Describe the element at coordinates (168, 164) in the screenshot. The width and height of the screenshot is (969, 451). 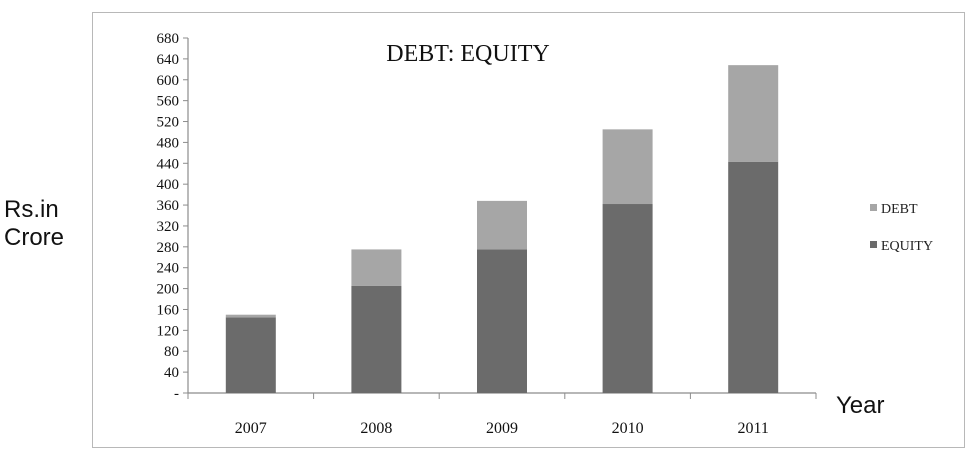
I see `y-tick-label: 440` at that location.